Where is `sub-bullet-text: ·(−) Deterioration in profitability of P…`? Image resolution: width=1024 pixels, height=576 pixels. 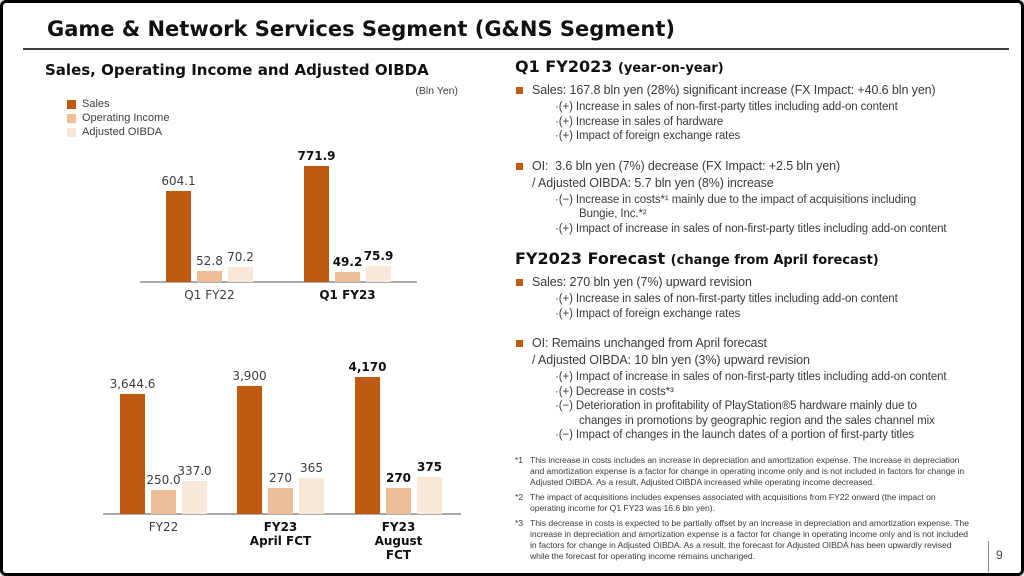
sub-bullet-text: ·(−) Deterioration in profitability of P… is located at coordinates (736, 406).